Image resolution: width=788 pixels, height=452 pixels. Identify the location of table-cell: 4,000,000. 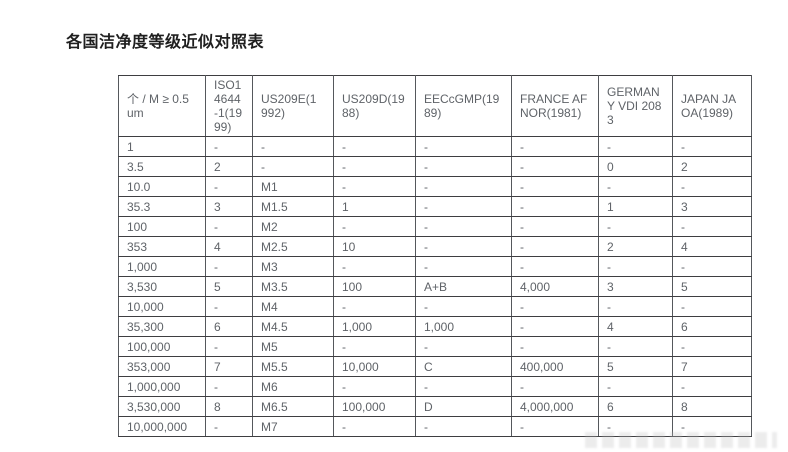
(555, 406).